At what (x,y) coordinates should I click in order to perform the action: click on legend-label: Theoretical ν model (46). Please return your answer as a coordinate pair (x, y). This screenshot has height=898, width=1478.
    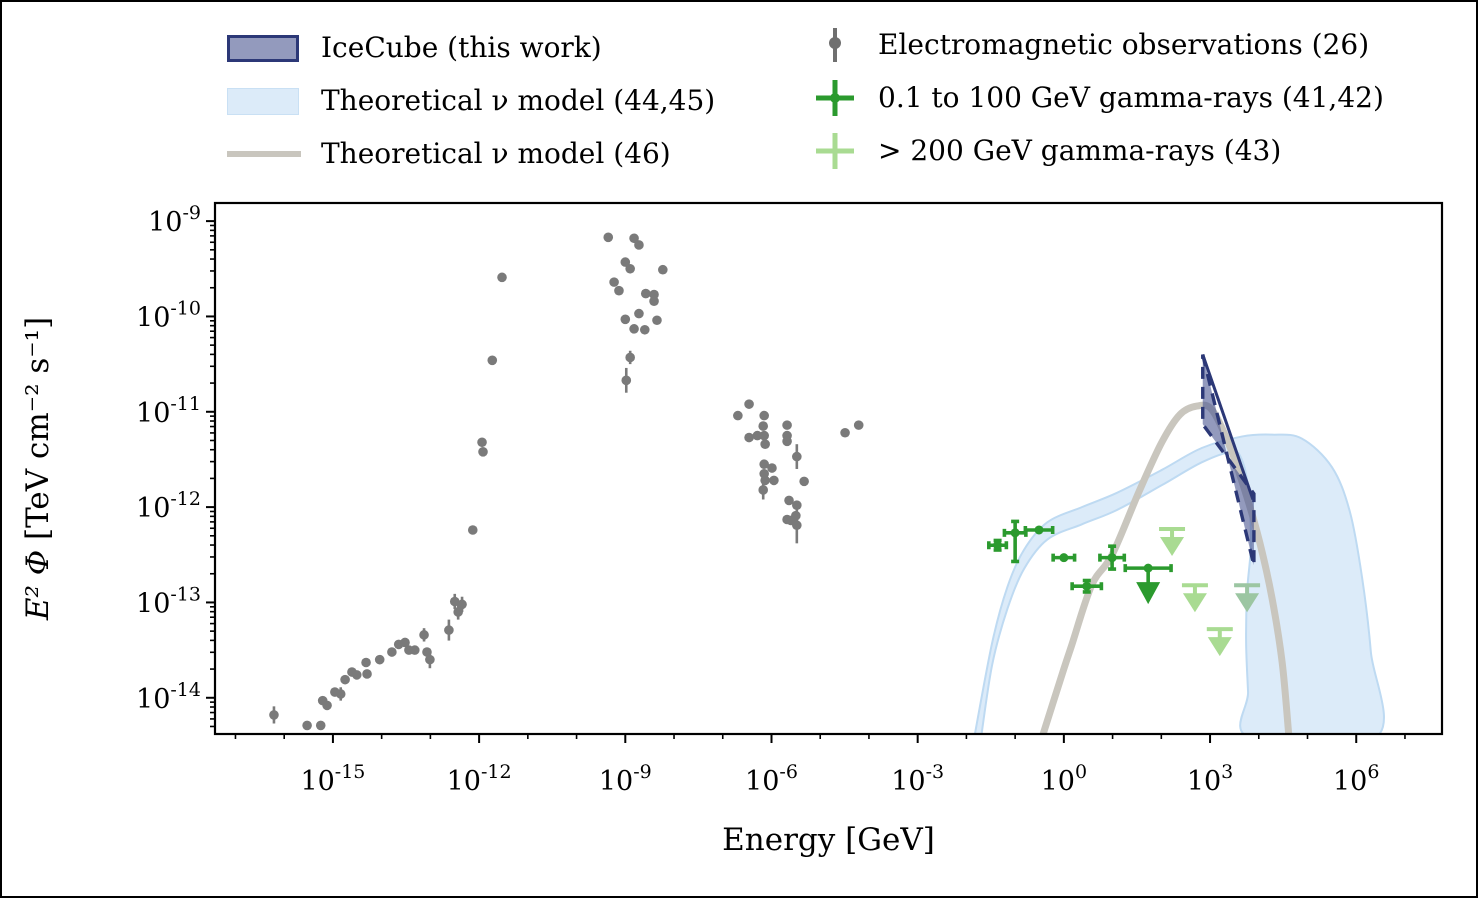
    Looking at the image, I should click on (496, 153).